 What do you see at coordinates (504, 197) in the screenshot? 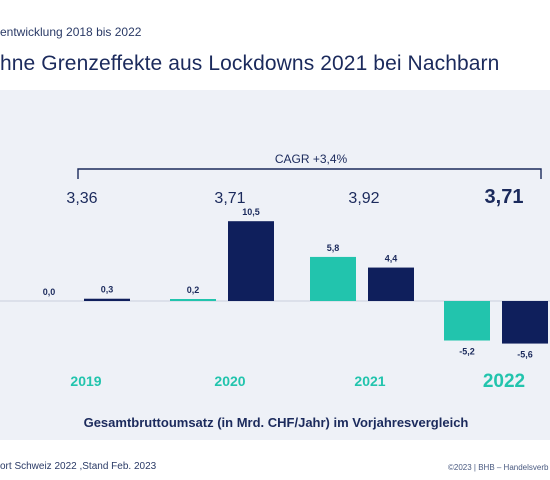
I see `total-value-2022: 3,71` at bounding box center [504, 197].